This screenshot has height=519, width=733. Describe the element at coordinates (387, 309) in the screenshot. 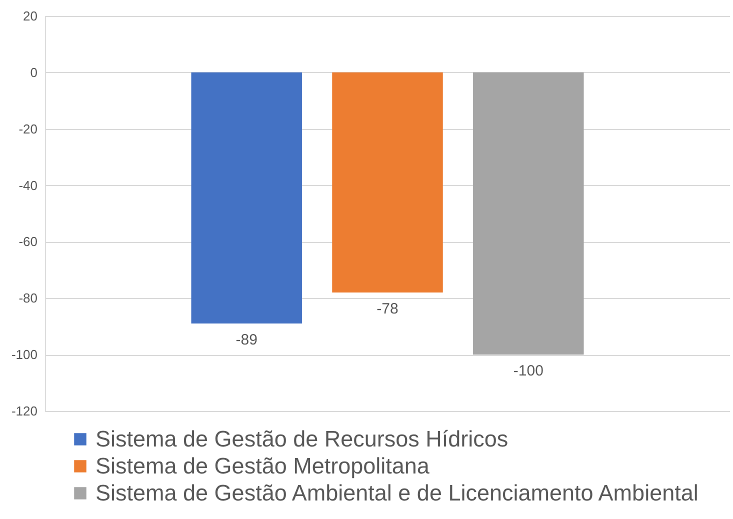

I see `data-label: -78` at that location.